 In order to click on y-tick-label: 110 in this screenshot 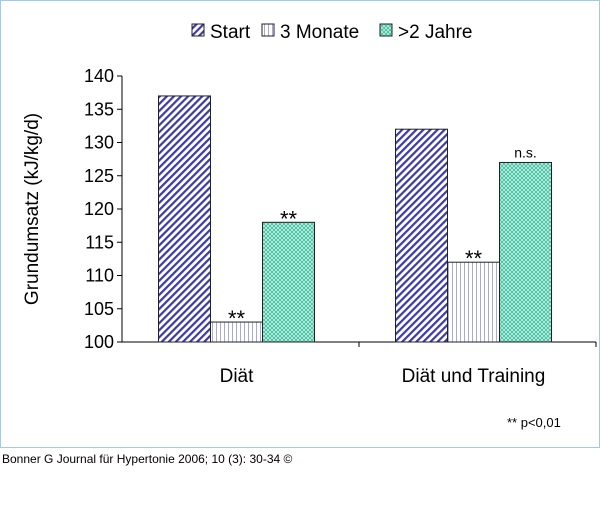, I will do `click(99, 276)`.